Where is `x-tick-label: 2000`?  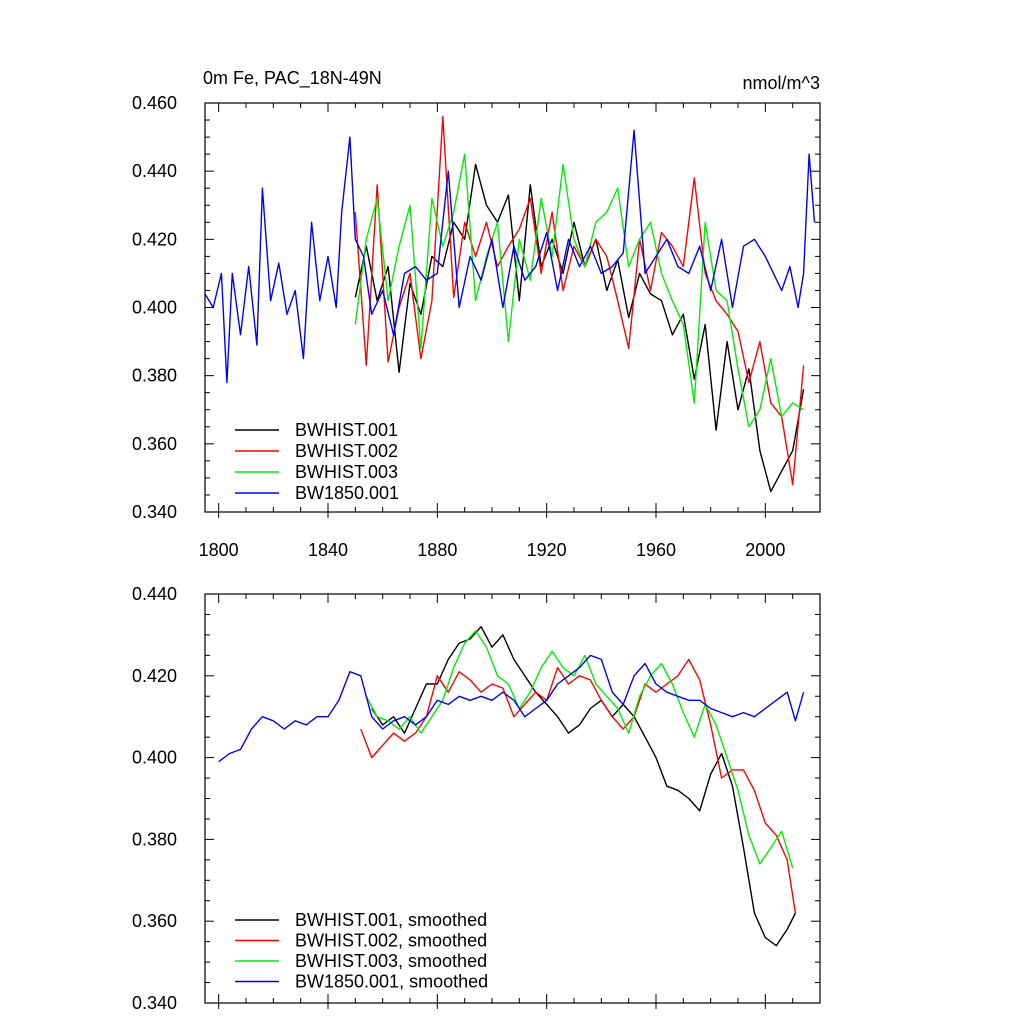
x-tick-label: 2000 is located at coordinates (765, 550).